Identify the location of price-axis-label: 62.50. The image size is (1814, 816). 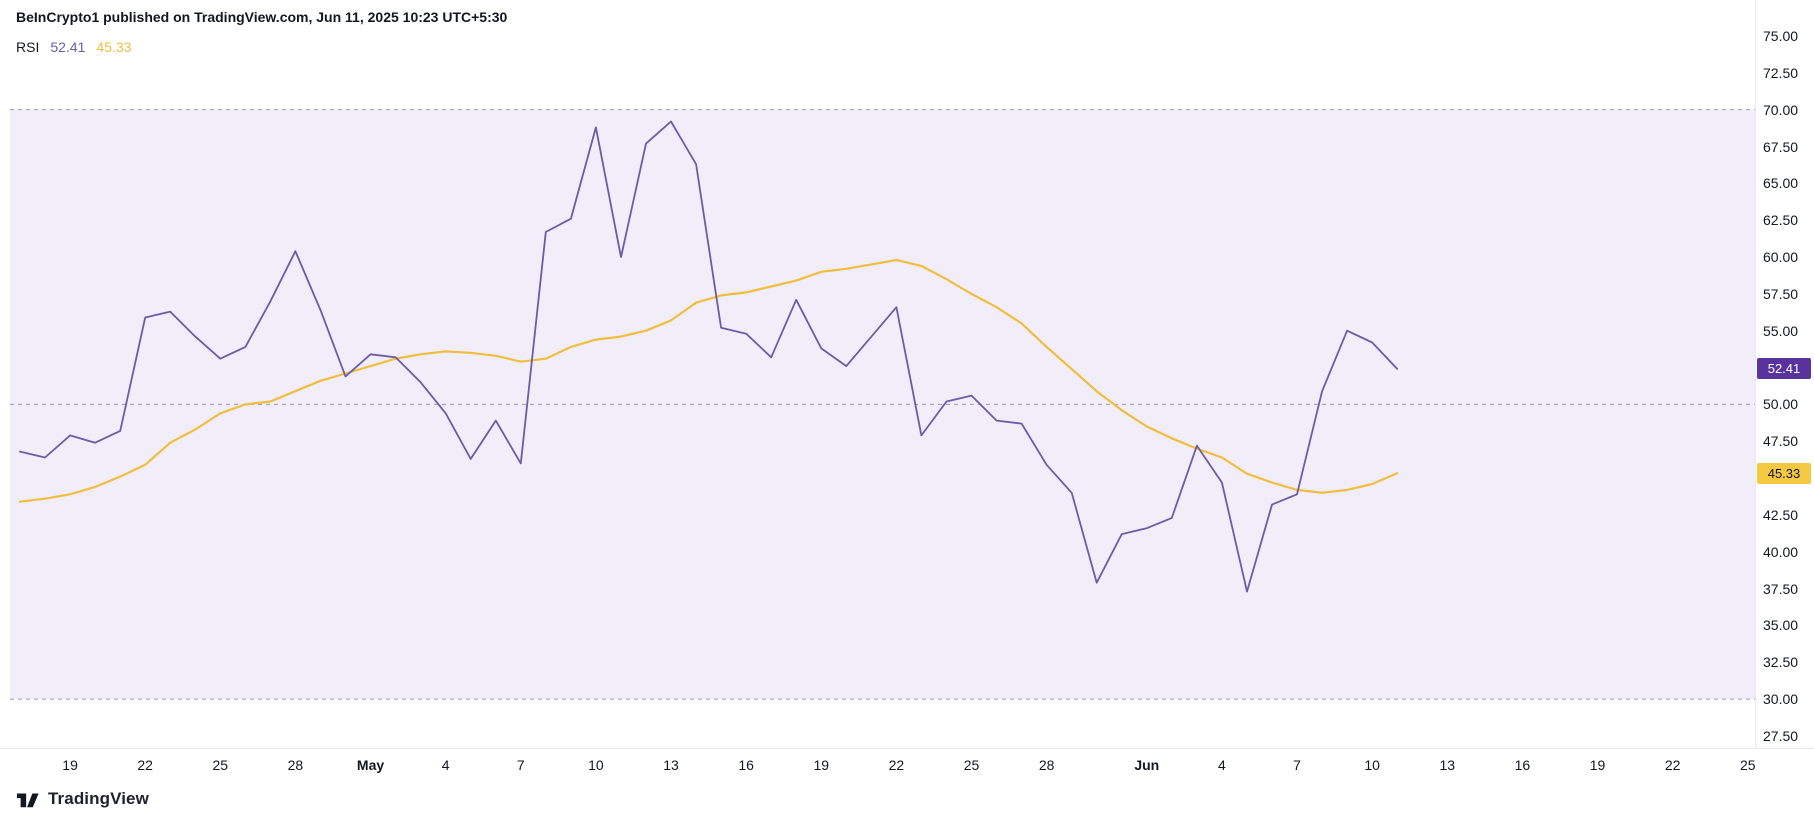
(1781, 220).